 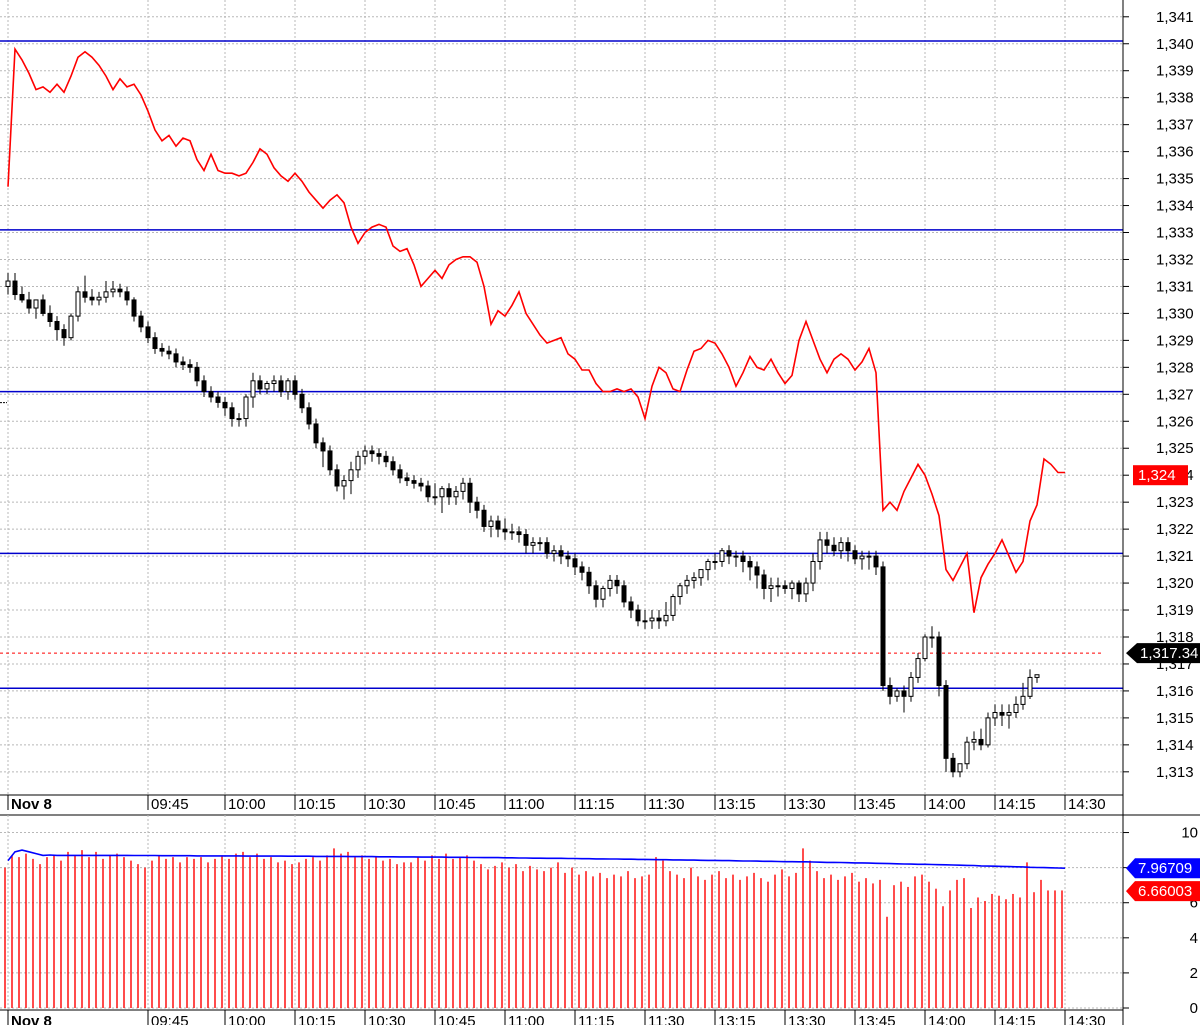 What do you see at coordinates (1175, 637) in the screenshot?
I see `price-y-tick-label: 1,318` at bounding box center [1175, 637].